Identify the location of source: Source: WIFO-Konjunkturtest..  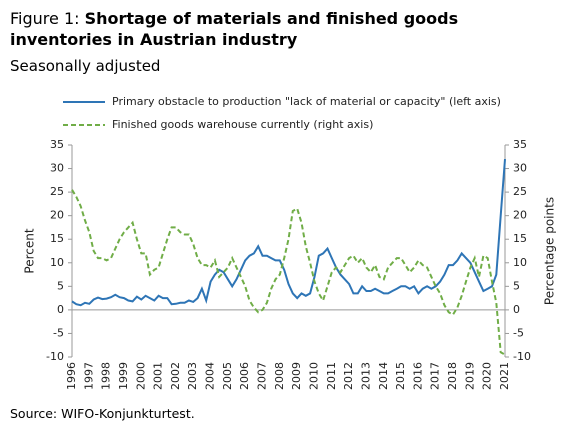
(102, 413).